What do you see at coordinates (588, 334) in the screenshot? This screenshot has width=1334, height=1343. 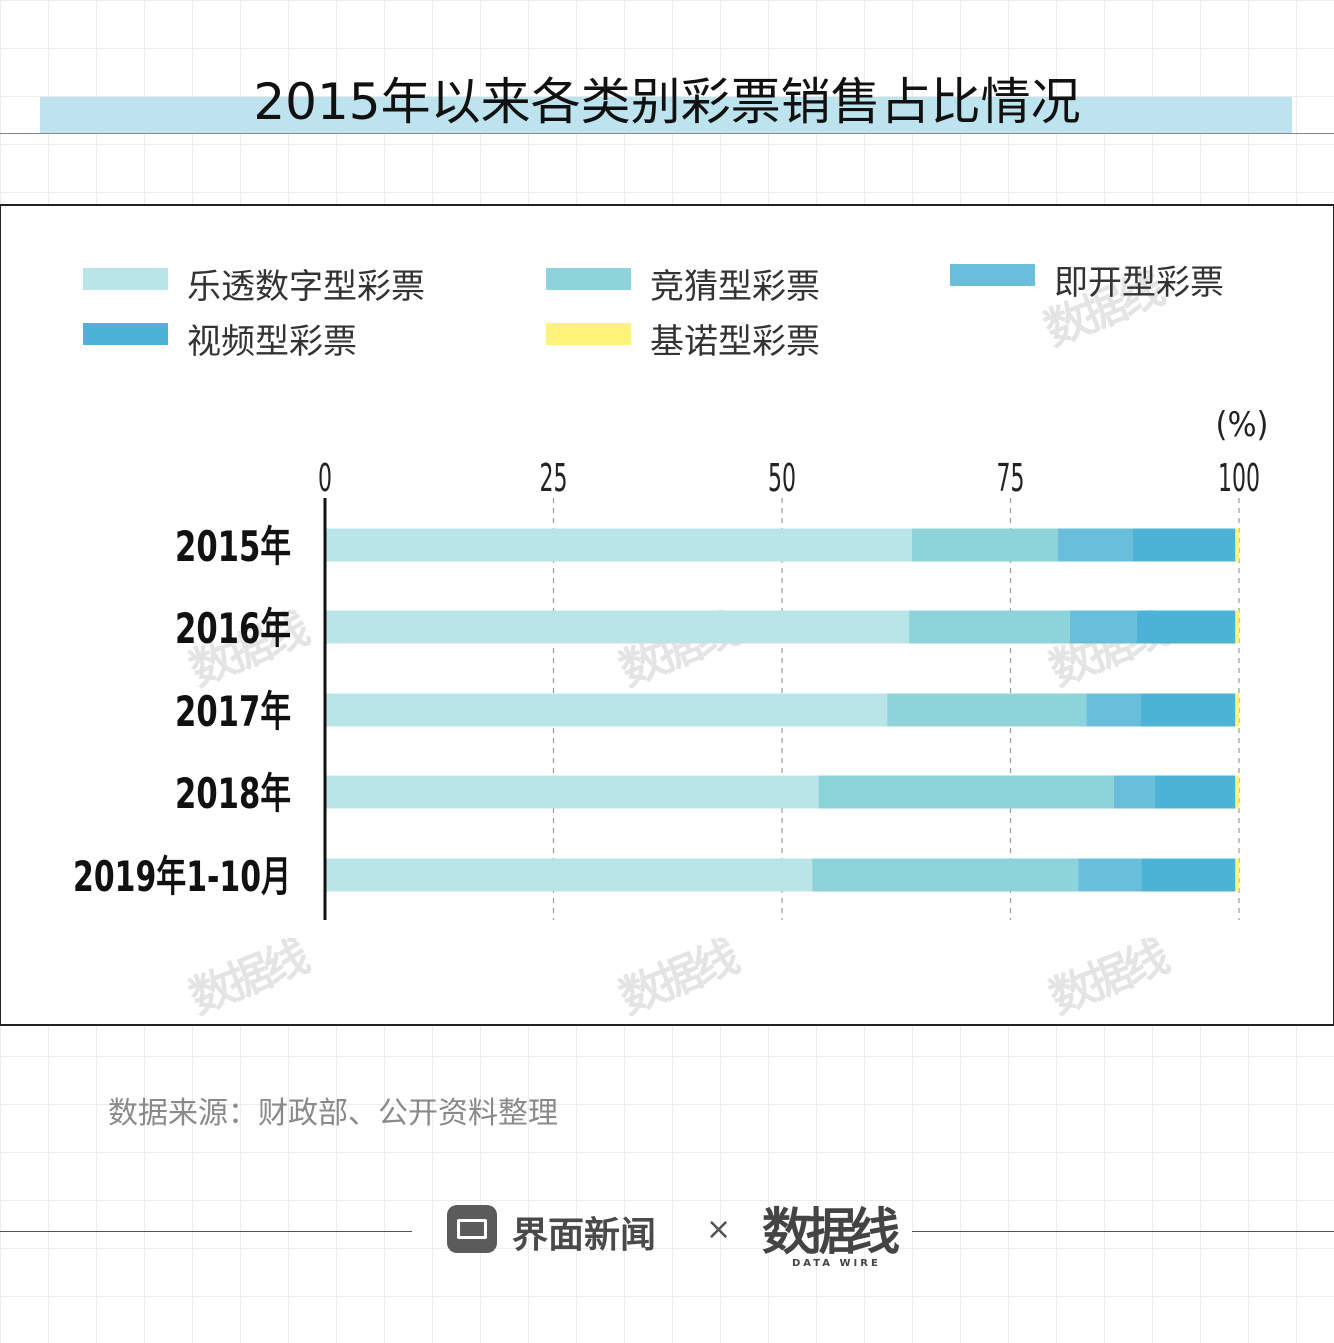 I see `legend-swatch-keno` at bounding box center [588, 334].